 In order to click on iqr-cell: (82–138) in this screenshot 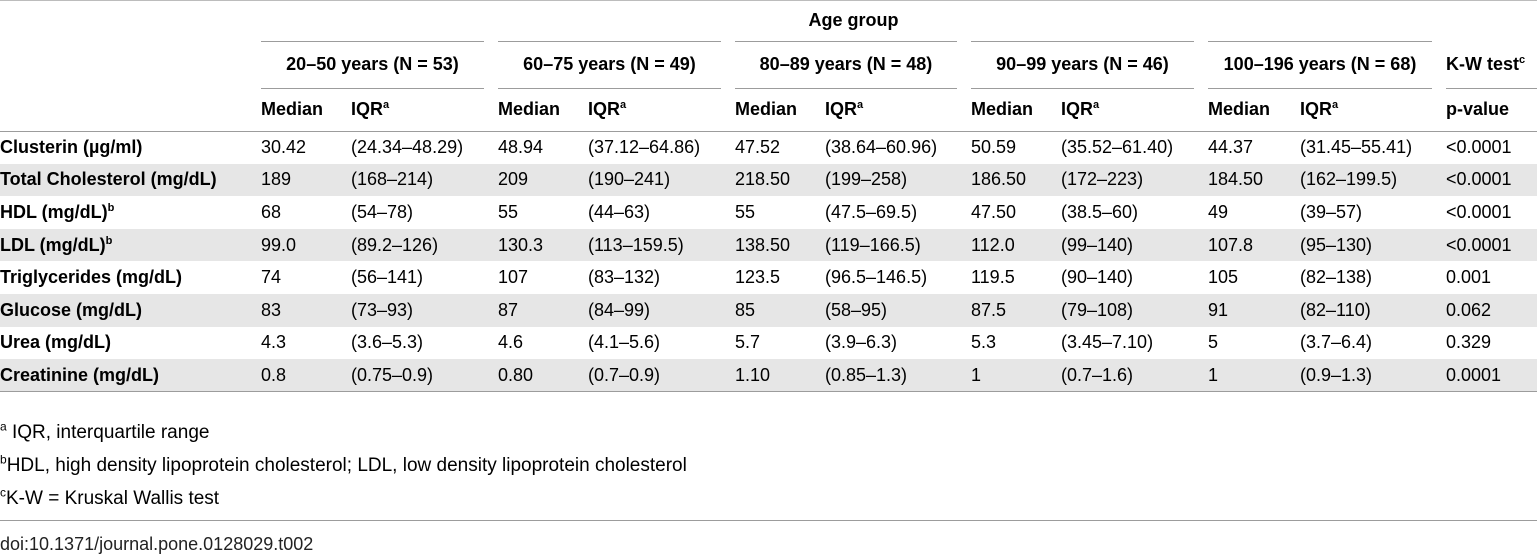, I will do `click(1373, 277)`.